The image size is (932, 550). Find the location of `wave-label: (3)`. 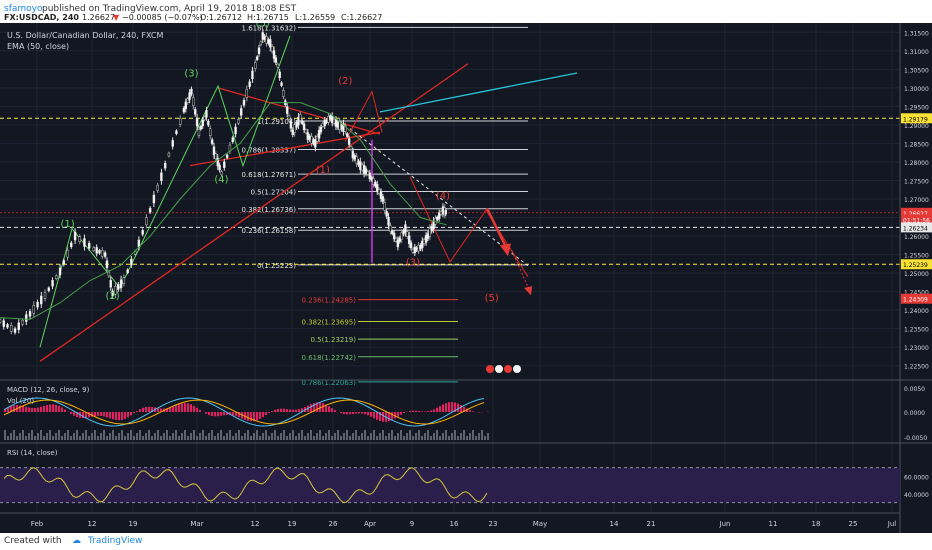

wave-label: (3) is located at coordinates (191, 74).